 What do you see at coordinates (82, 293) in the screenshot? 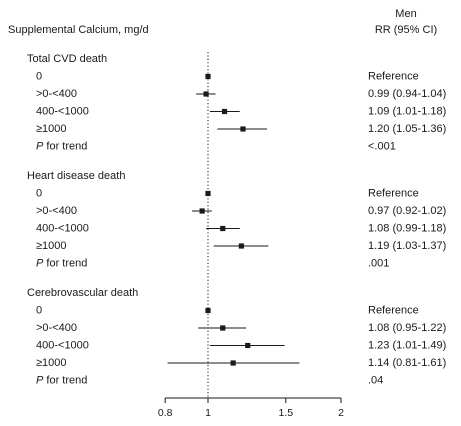
I see `group-title: Cerebrovascular death` at bounding box center [82, 293].